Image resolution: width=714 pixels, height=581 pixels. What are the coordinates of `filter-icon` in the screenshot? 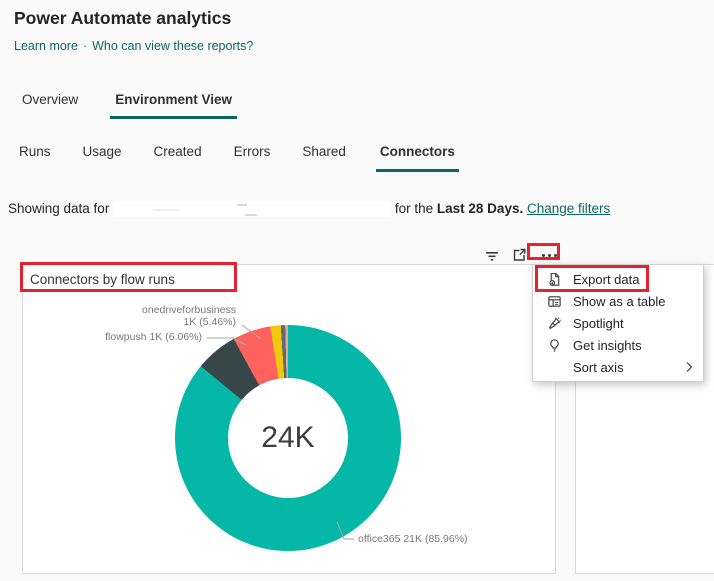 It's located at (492, 255).